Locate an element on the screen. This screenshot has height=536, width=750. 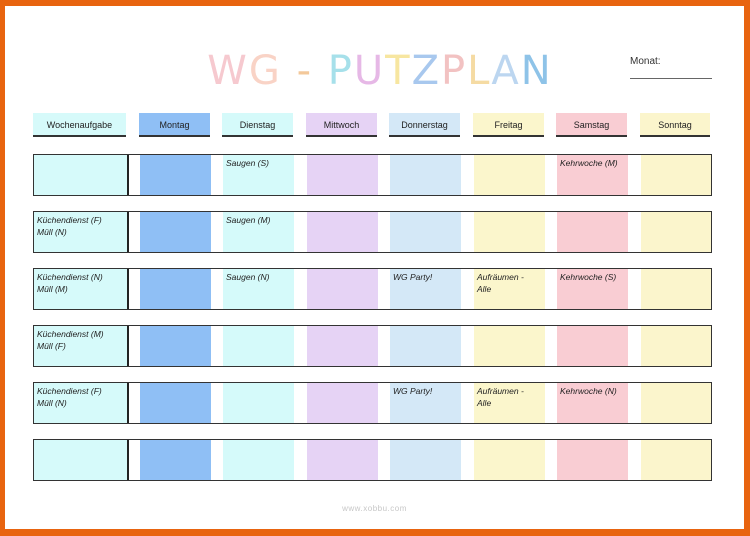
title-letter: N is located at coordinates (536, 71).